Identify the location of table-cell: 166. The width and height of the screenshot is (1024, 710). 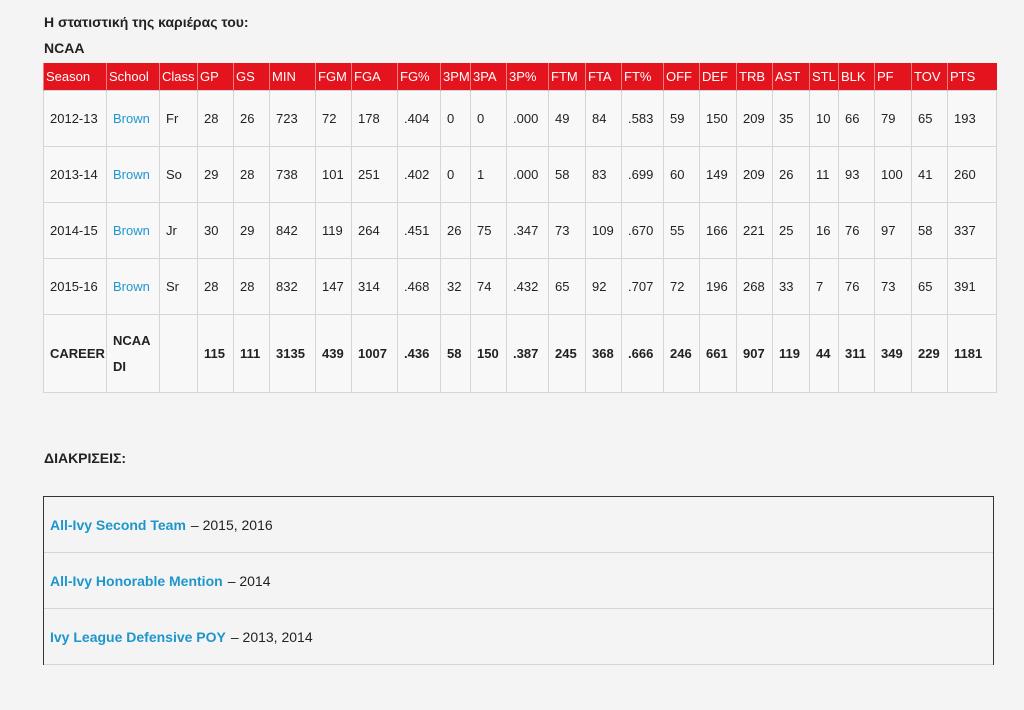
(718, 230).